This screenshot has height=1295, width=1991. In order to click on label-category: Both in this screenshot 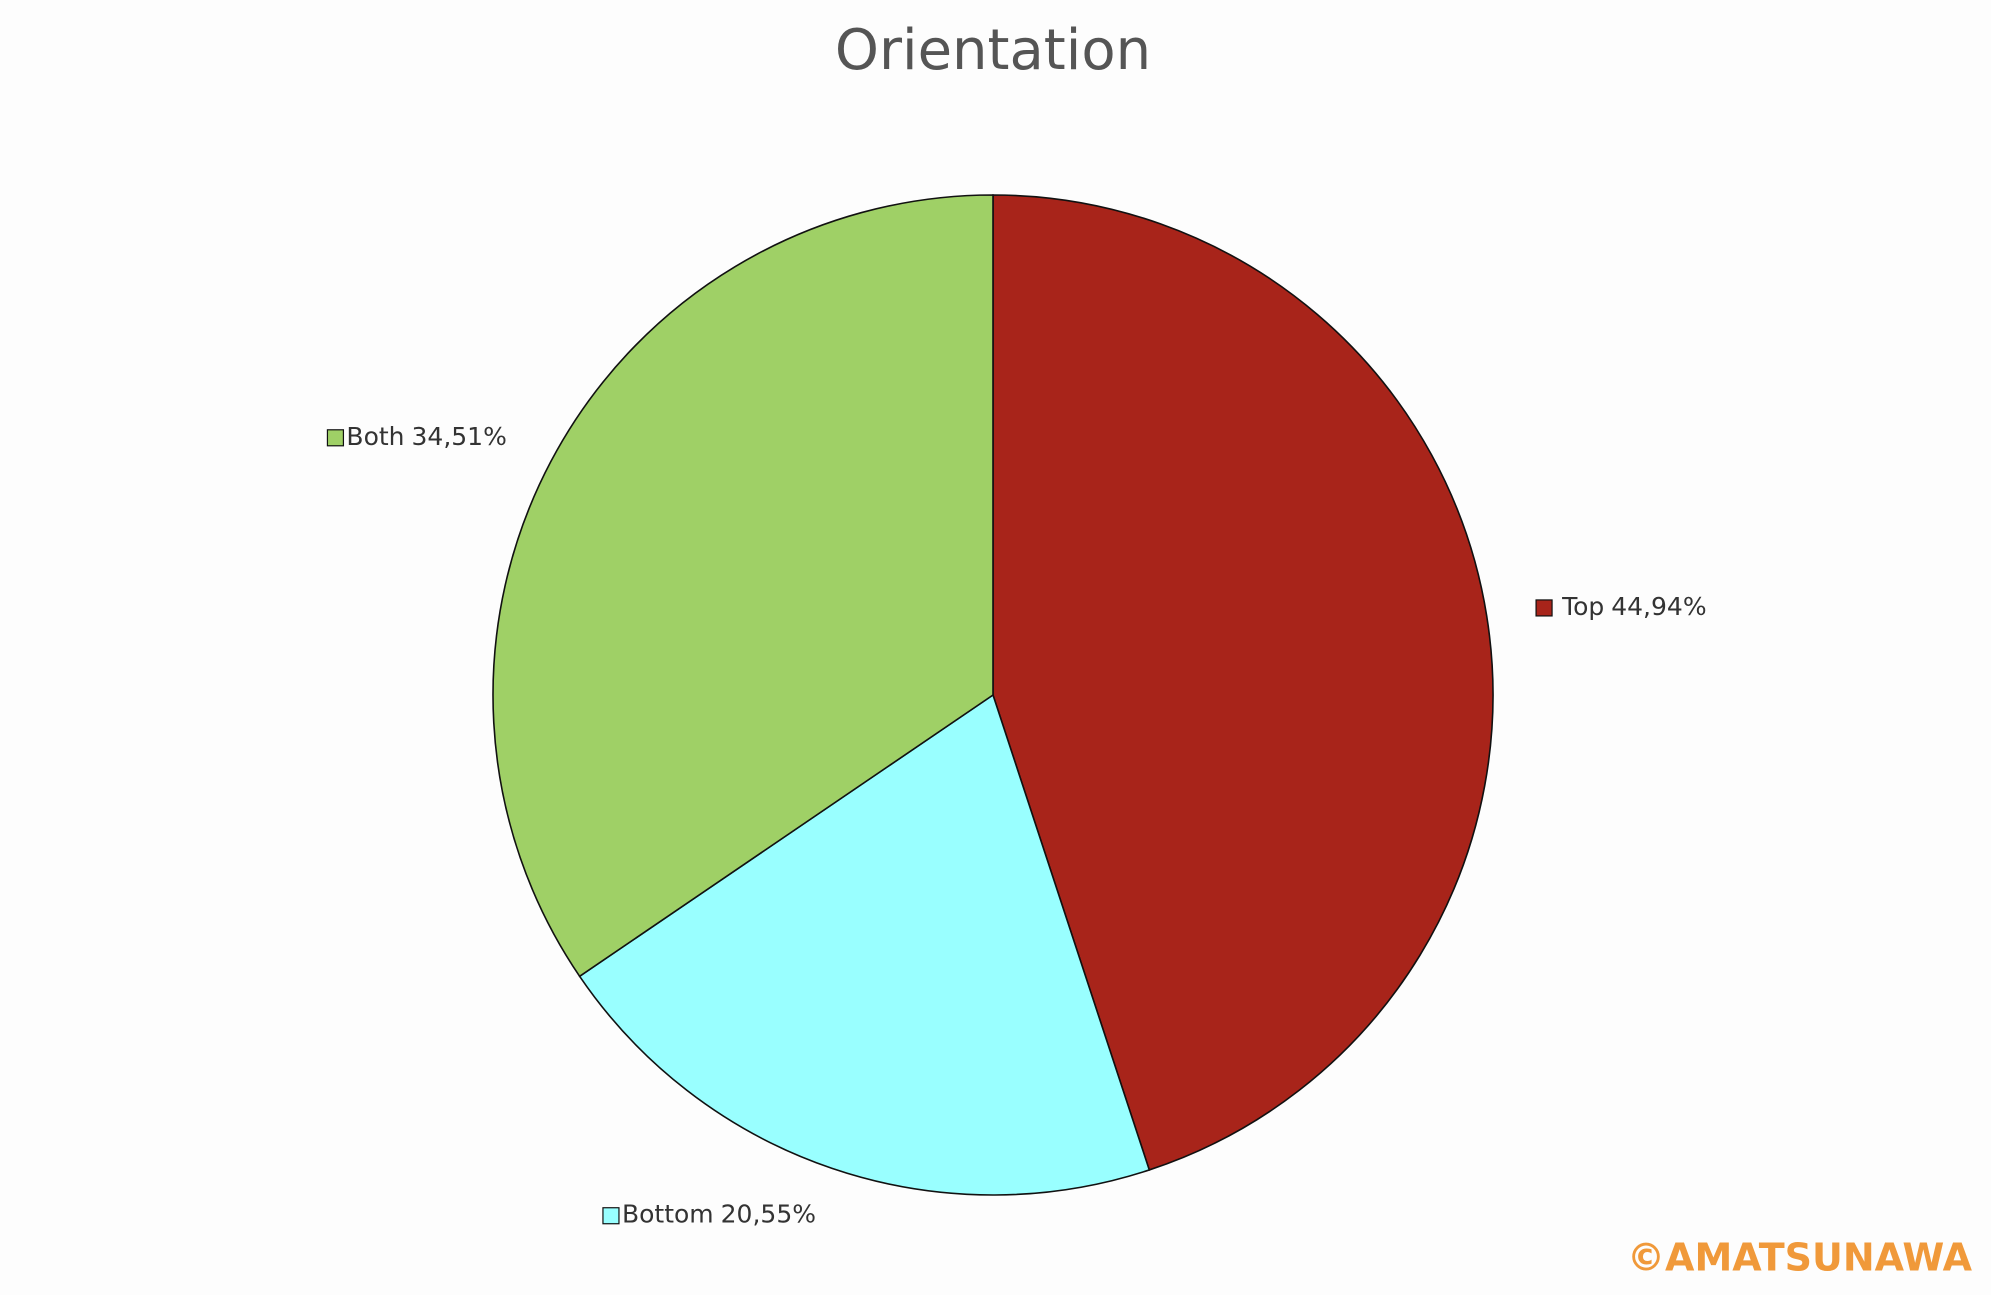, I will do `click(375, 436)`.